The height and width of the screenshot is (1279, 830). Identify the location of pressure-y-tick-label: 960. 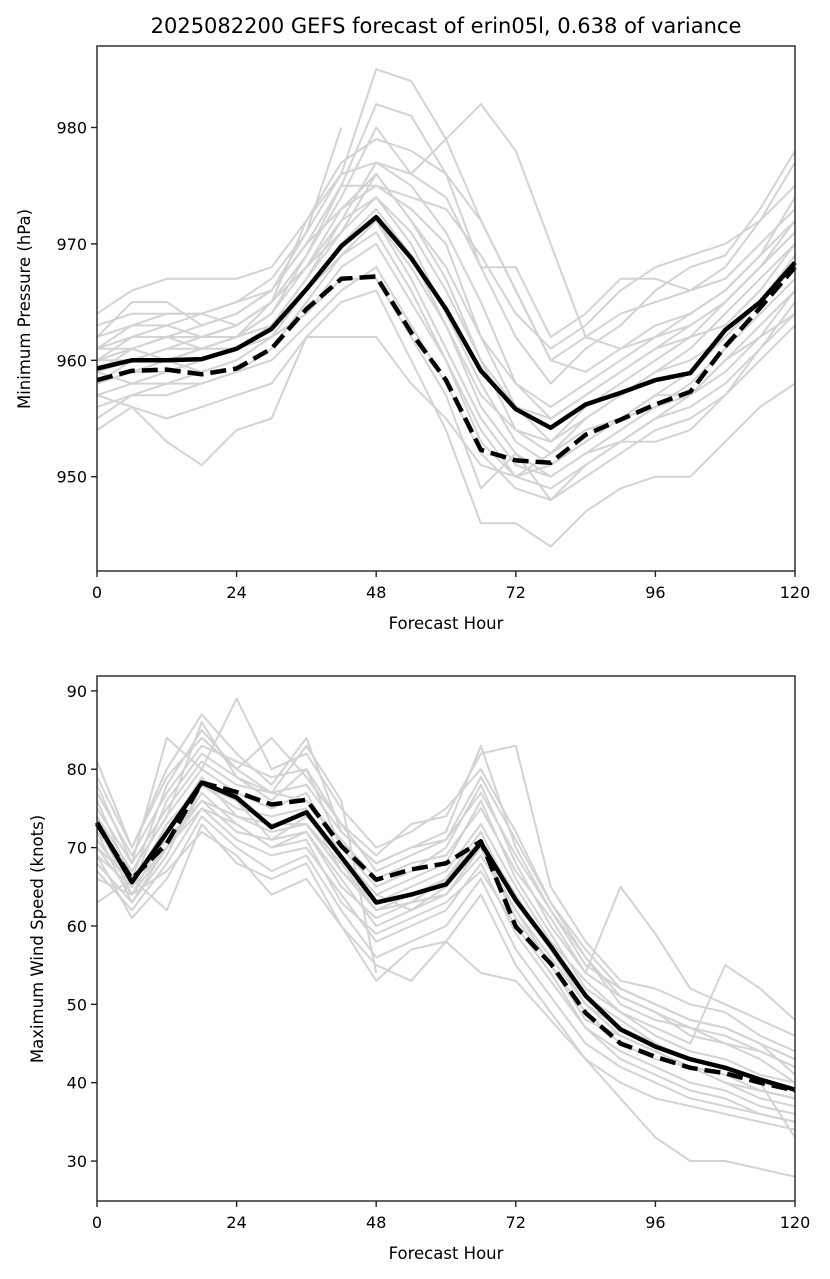
(71, 360).